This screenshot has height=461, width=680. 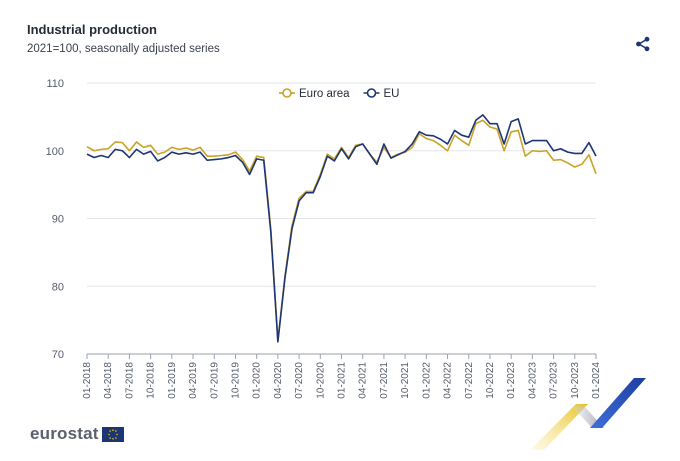 I want to click on legend-label: Euro area, so click(x=324, y=94).